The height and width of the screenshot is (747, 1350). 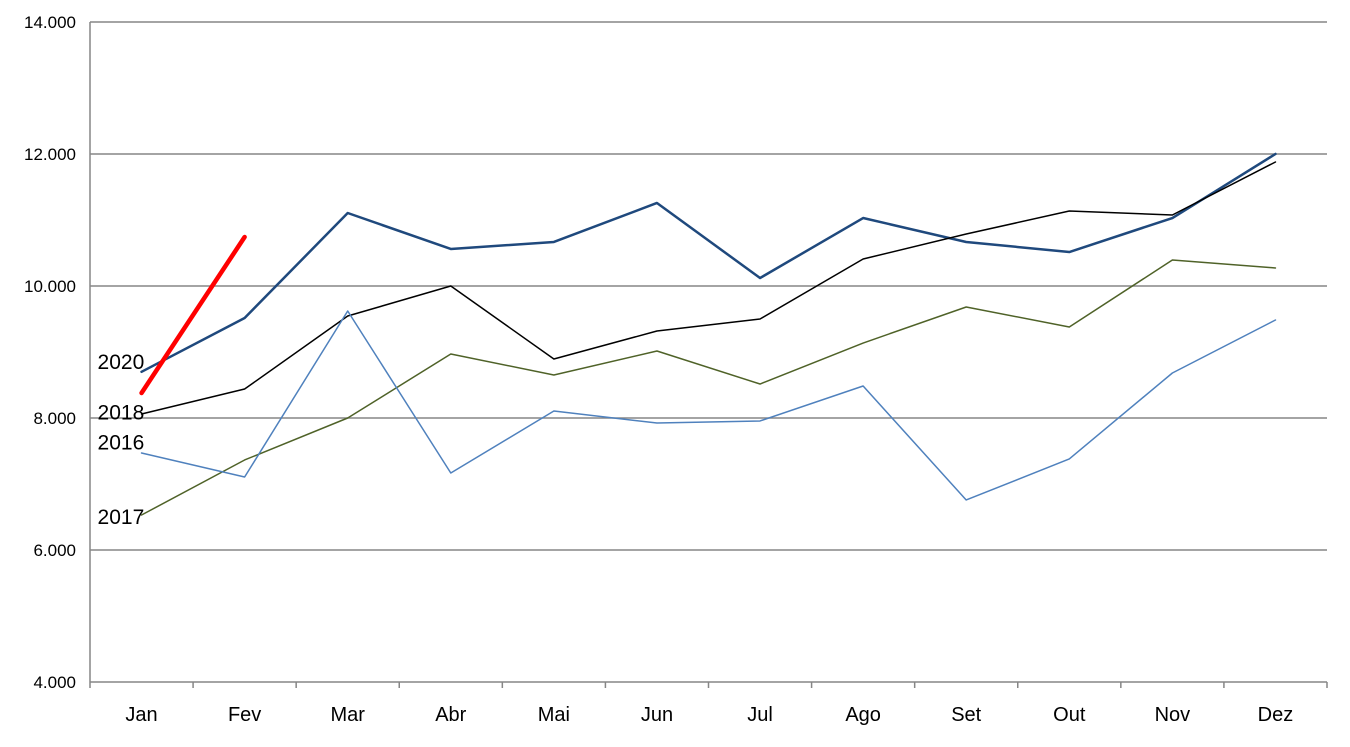 I want to click on x-tick-label: Jun, so click(x=657, y=715).